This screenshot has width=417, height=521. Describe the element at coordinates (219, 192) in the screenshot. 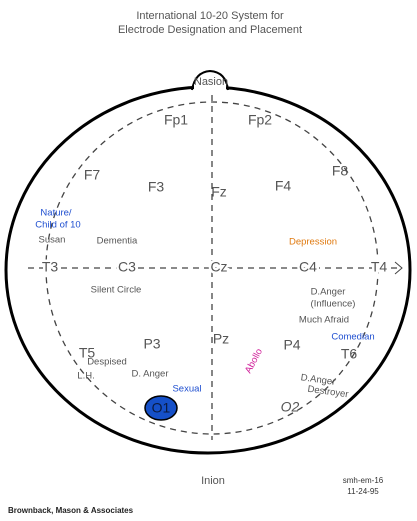

I see `electrode: Fz` at that location.